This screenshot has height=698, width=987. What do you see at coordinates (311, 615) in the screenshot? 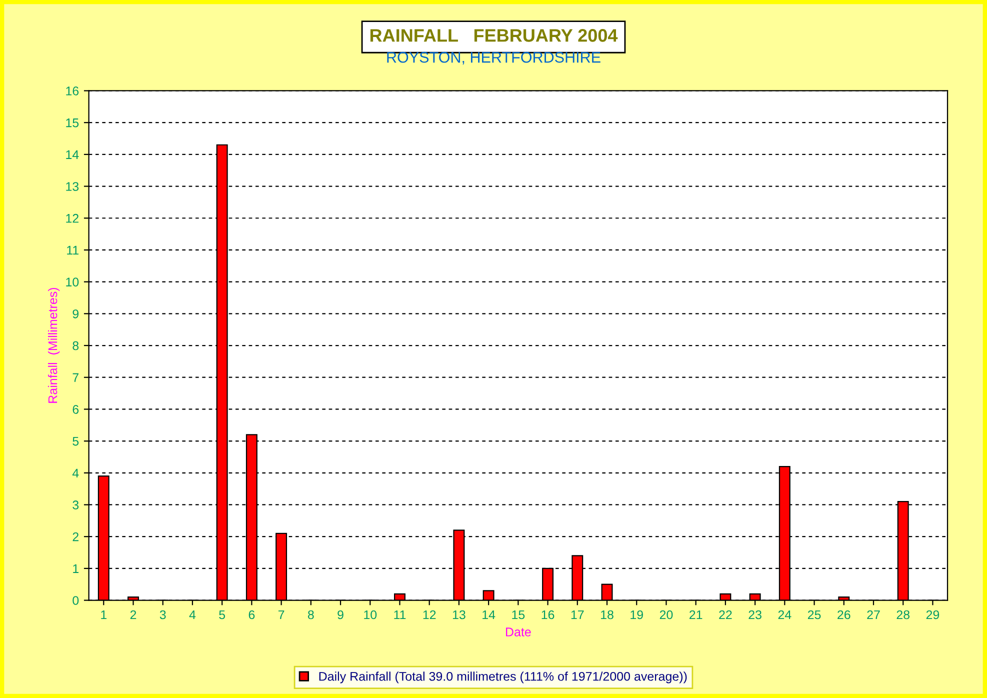
I see `x-tick-label: 8` at bounding box center [311, 615].